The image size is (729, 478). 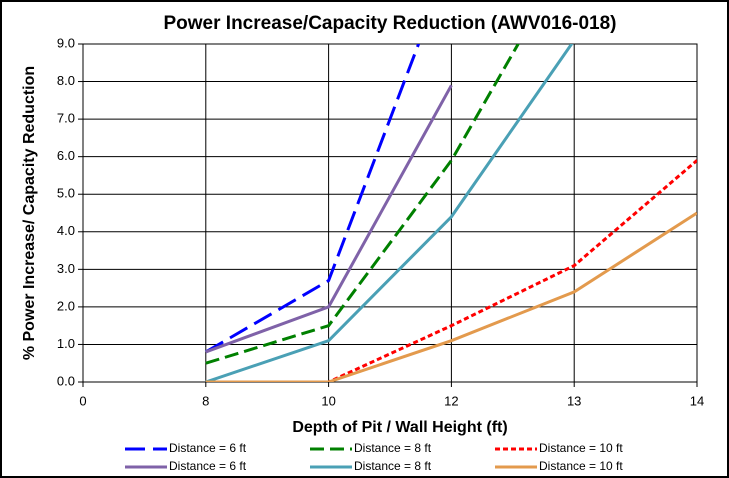 I want to click on x-tick-label: 8, so click(x=205, y=400).